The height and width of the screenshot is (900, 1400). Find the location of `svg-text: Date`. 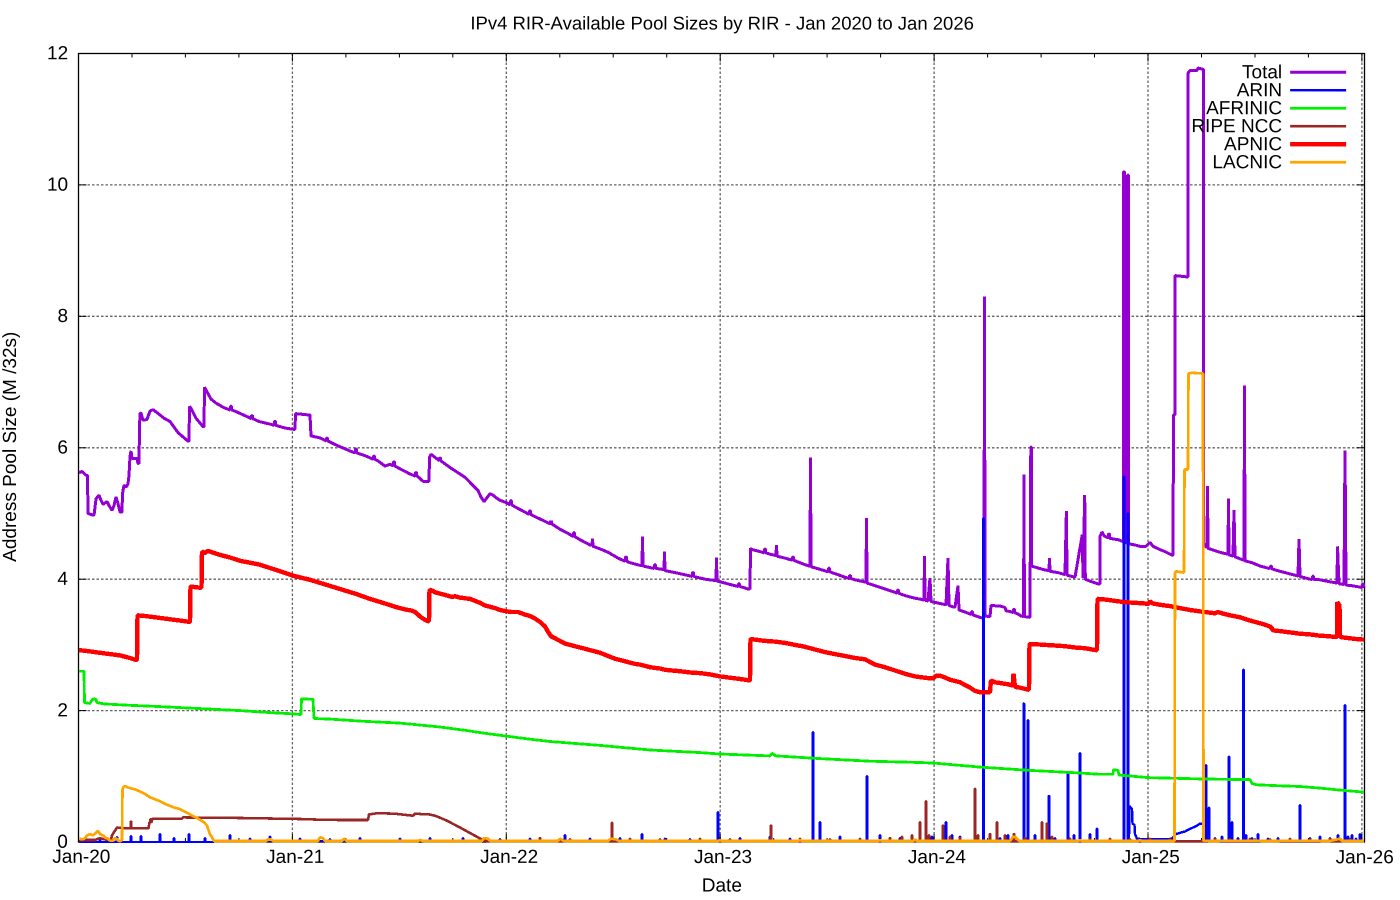

svg-text: Date is located at coordinates (722, 885).